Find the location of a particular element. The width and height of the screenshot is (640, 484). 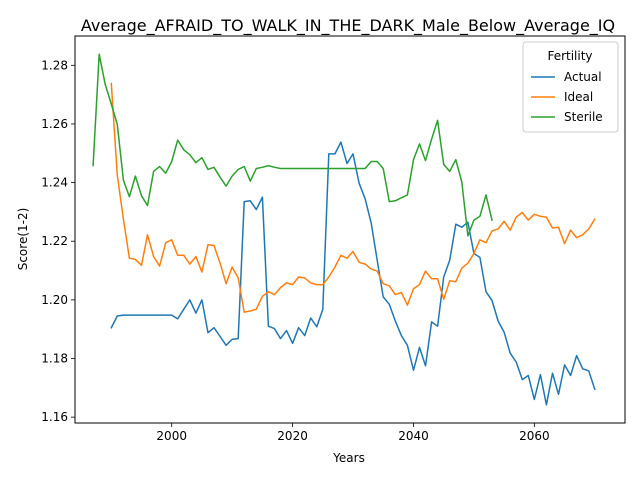

x-tick-label: 2060 is located at coordinates (534, 436).